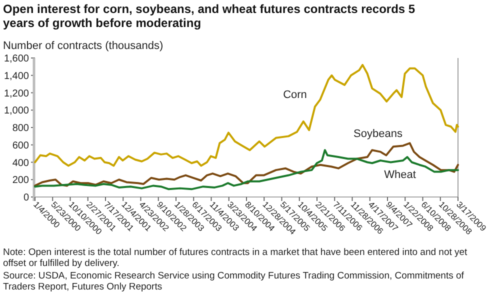 This screenshot has height=296, width=495. Describe the element at coordinates (378, 134) in the screenshot. I see `series-label: Soybeans` at that location.